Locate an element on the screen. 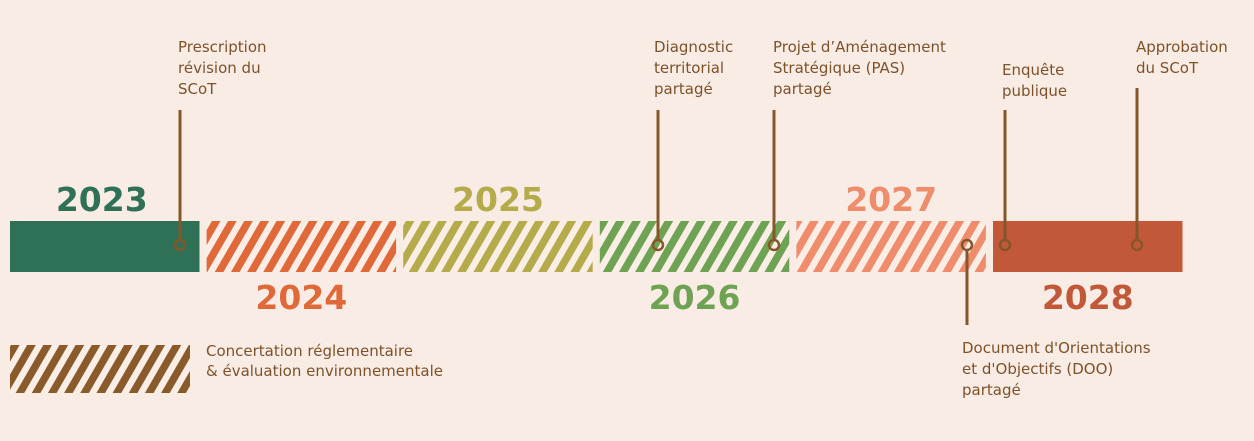  milestone-label-line: Prescription is located at coordinates (222, 47).